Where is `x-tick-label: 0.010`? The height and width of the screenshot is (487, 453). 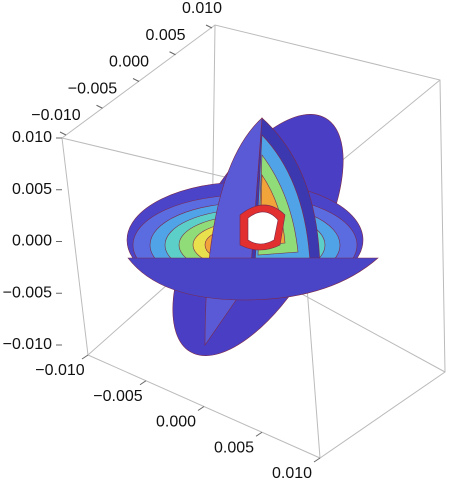 x-tick-label: 0.010 is located at coordinates (292, 473).